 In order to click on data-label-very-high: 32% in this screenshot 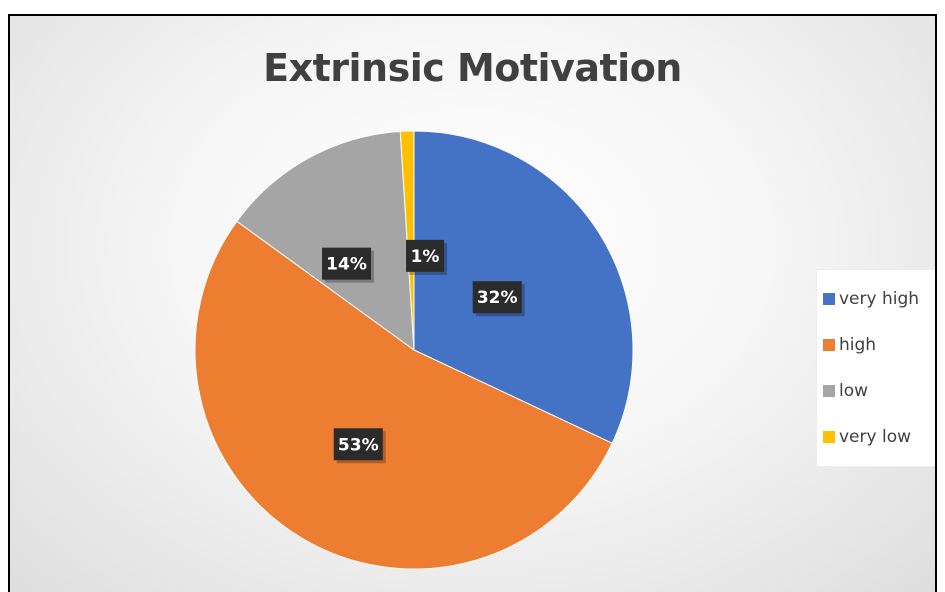, I will do `click(498, 299)`.